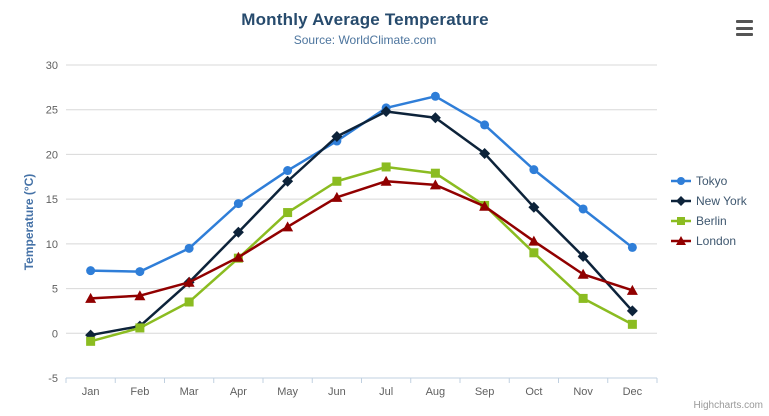  Describe the element at coordinates (728, 405) in the screenshot. I see `credit-link: Highcharts.com` at that location.